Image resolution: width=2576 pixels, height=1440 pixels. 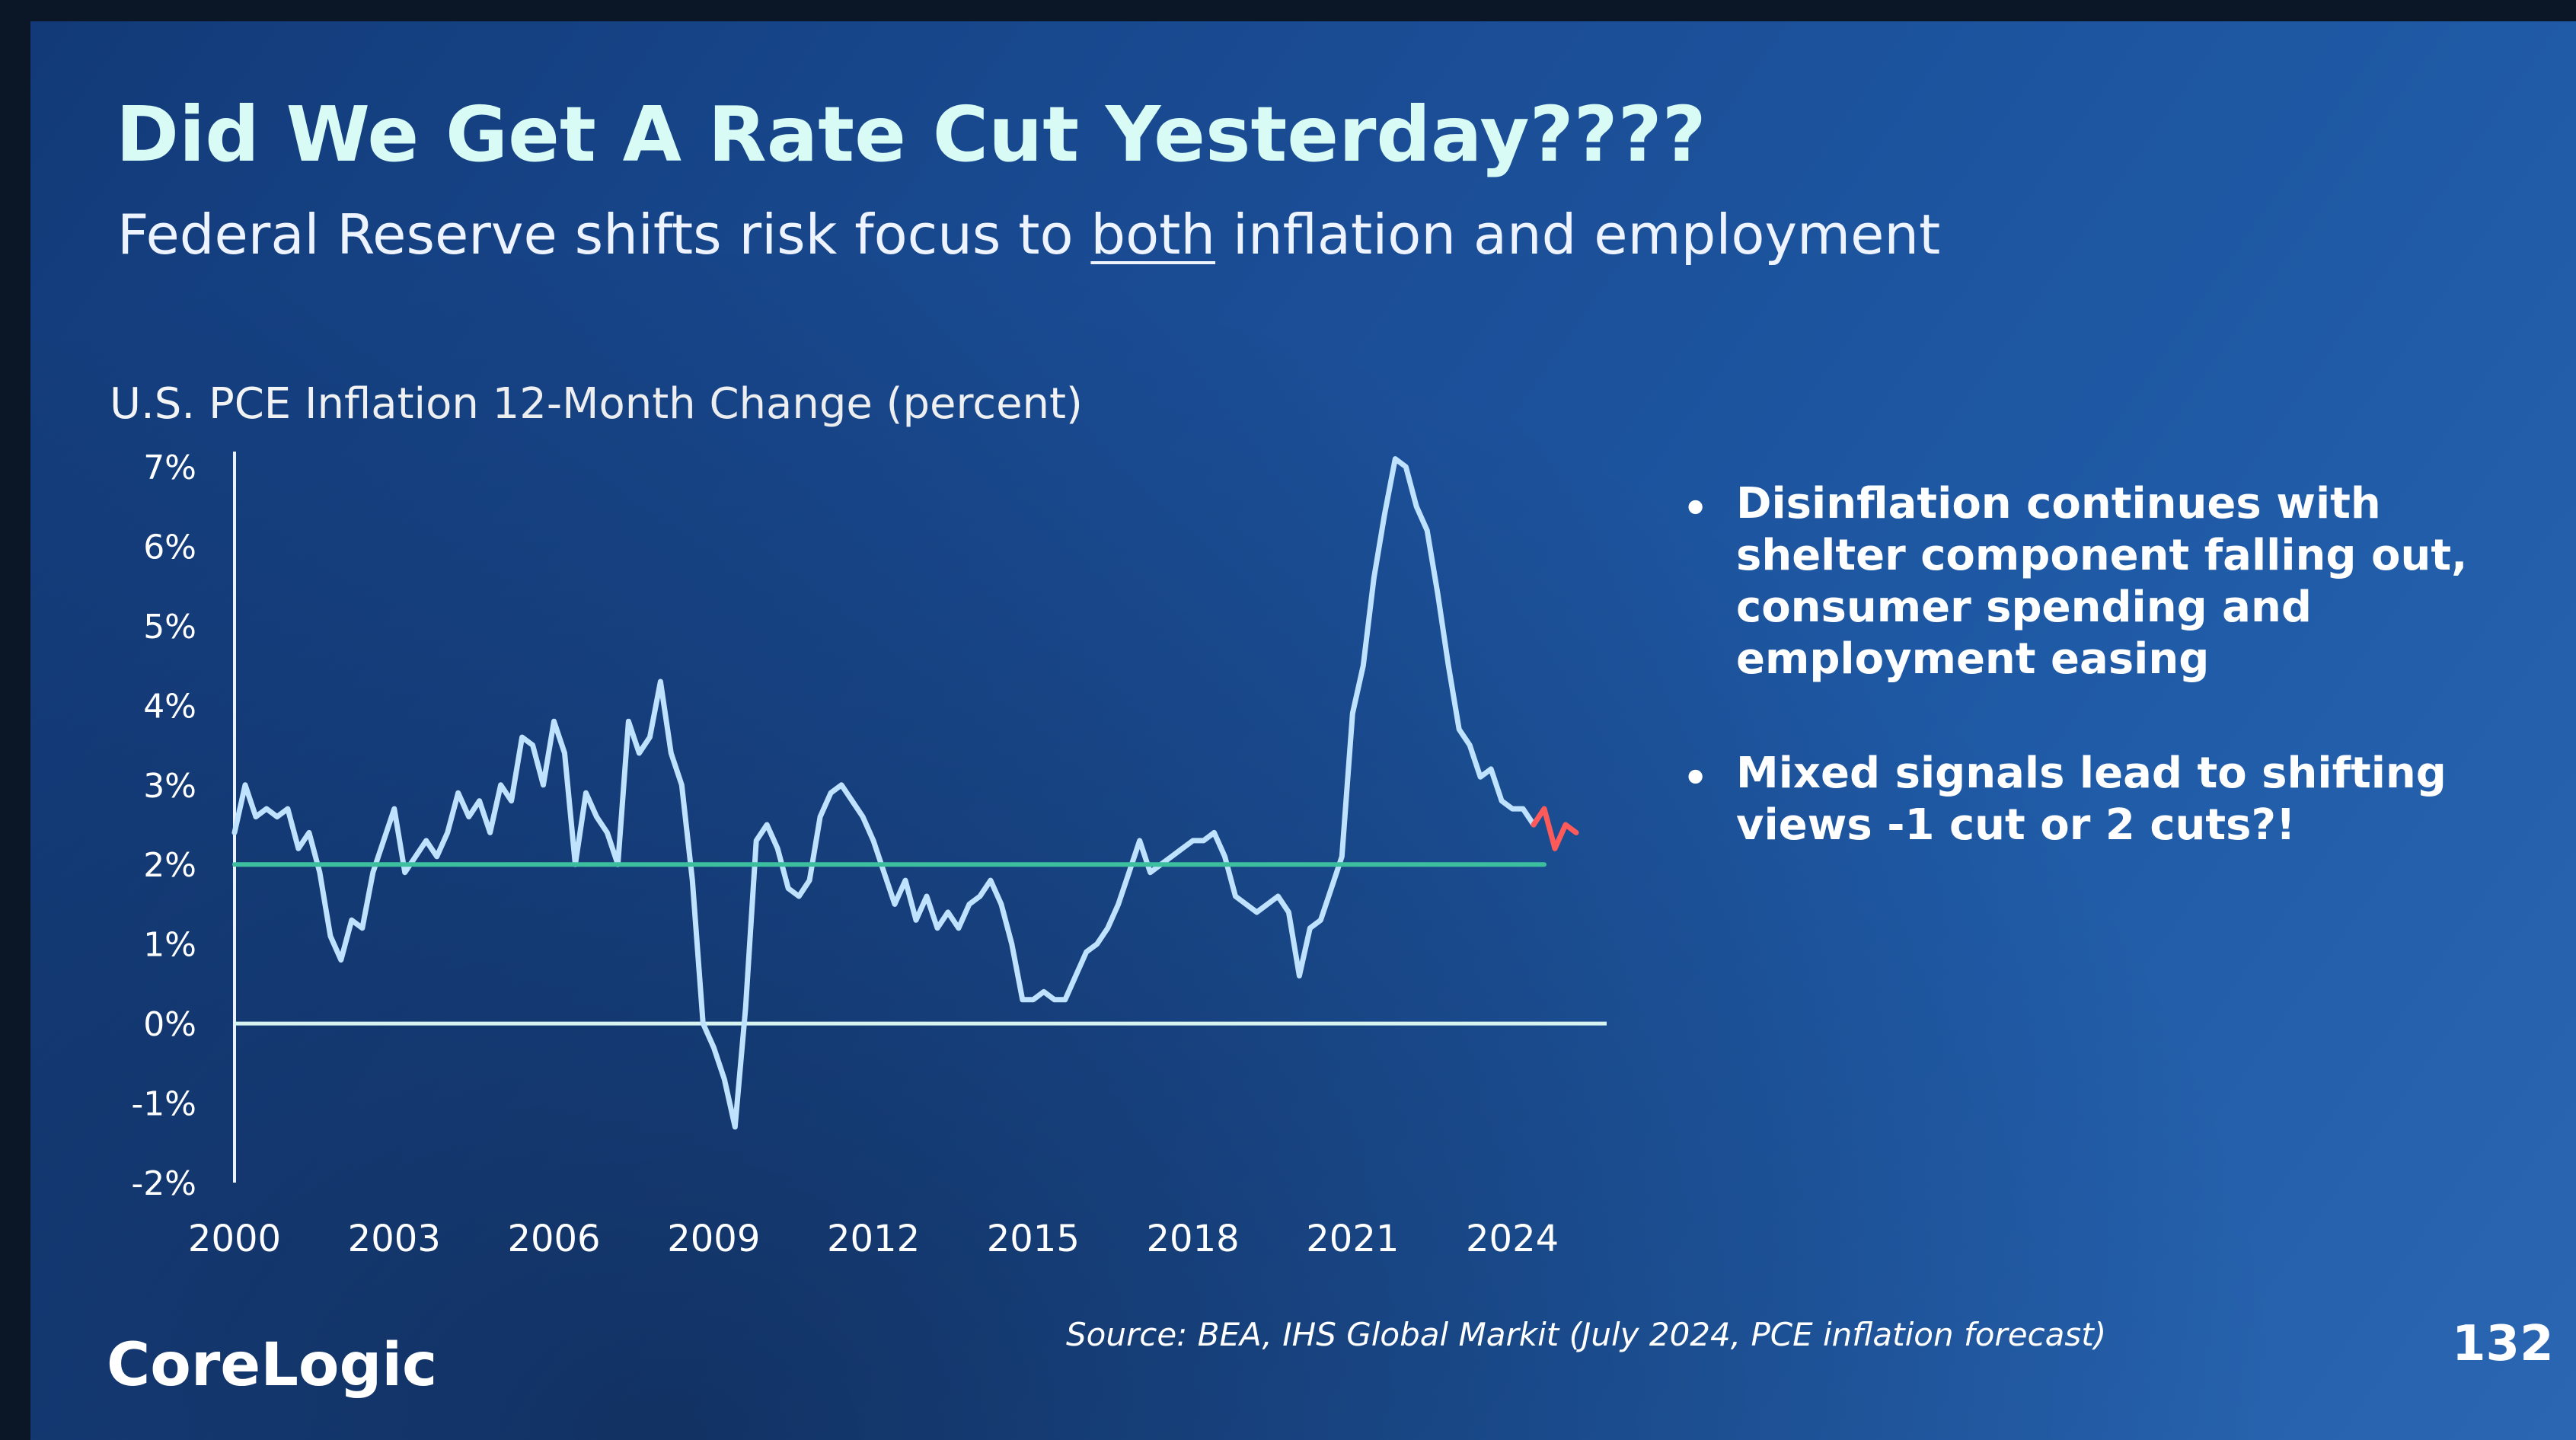 I want to click on subtitle-text-after: inflation and employment, so click(x=1578, y=235).